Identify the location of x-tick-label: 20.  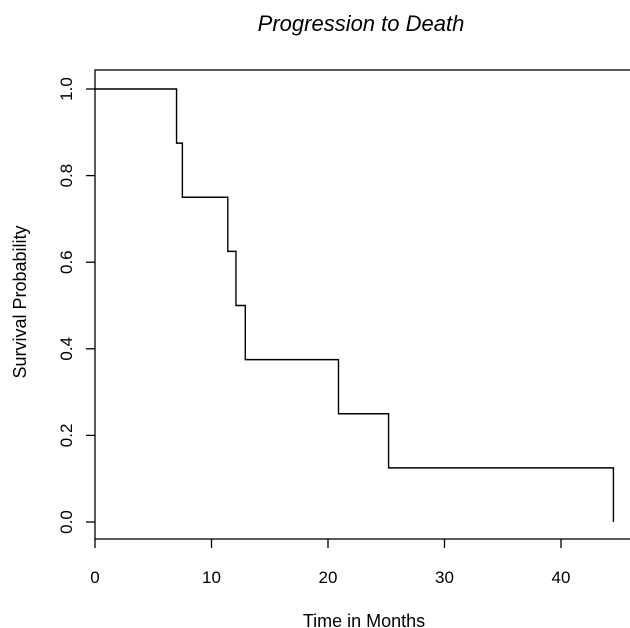
(328, 577).